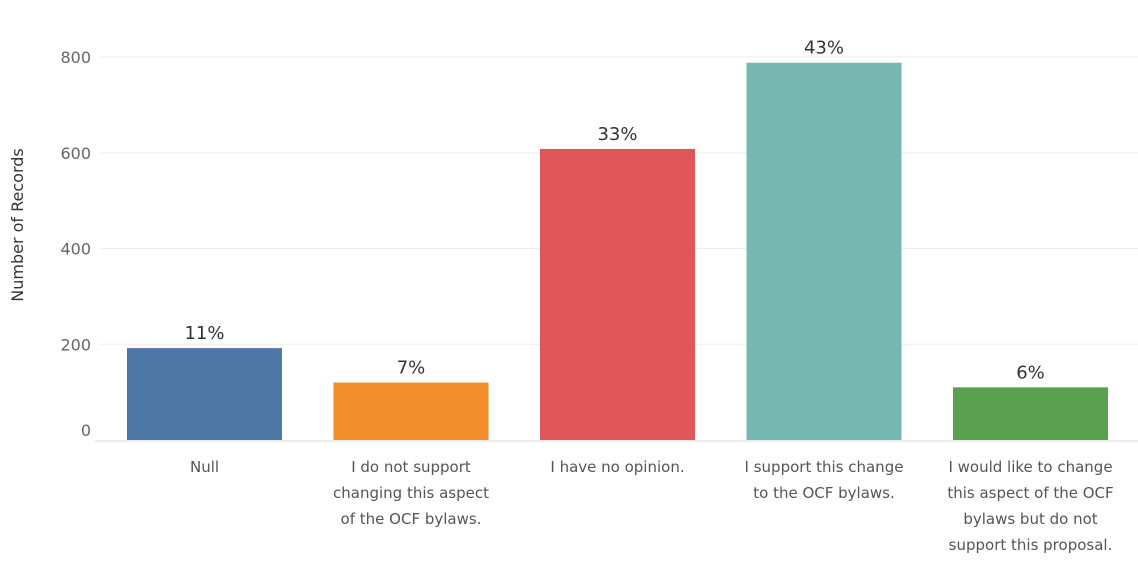 Image resolution: width=1138 pixels, height=569 pixels. Describe the element at coordinates (75, 344) in the screenshot. I see `y-tick-label: 200` at that location.